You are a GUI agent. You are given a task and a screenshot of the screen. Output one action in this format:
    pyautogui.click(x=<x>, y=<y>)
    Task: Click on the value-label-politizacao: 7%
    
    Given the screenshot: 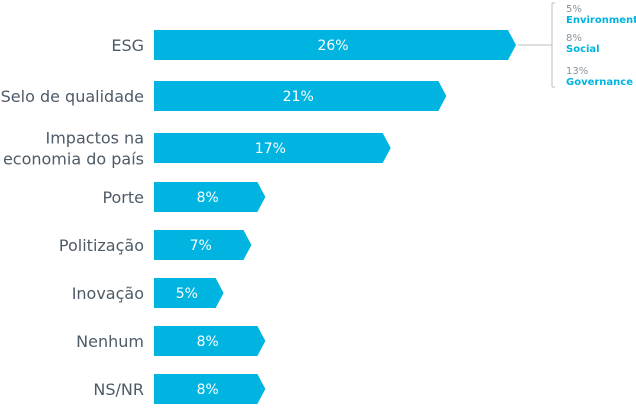 What is the action you would take?
    pyautogui.click(x=201, y=246)
    